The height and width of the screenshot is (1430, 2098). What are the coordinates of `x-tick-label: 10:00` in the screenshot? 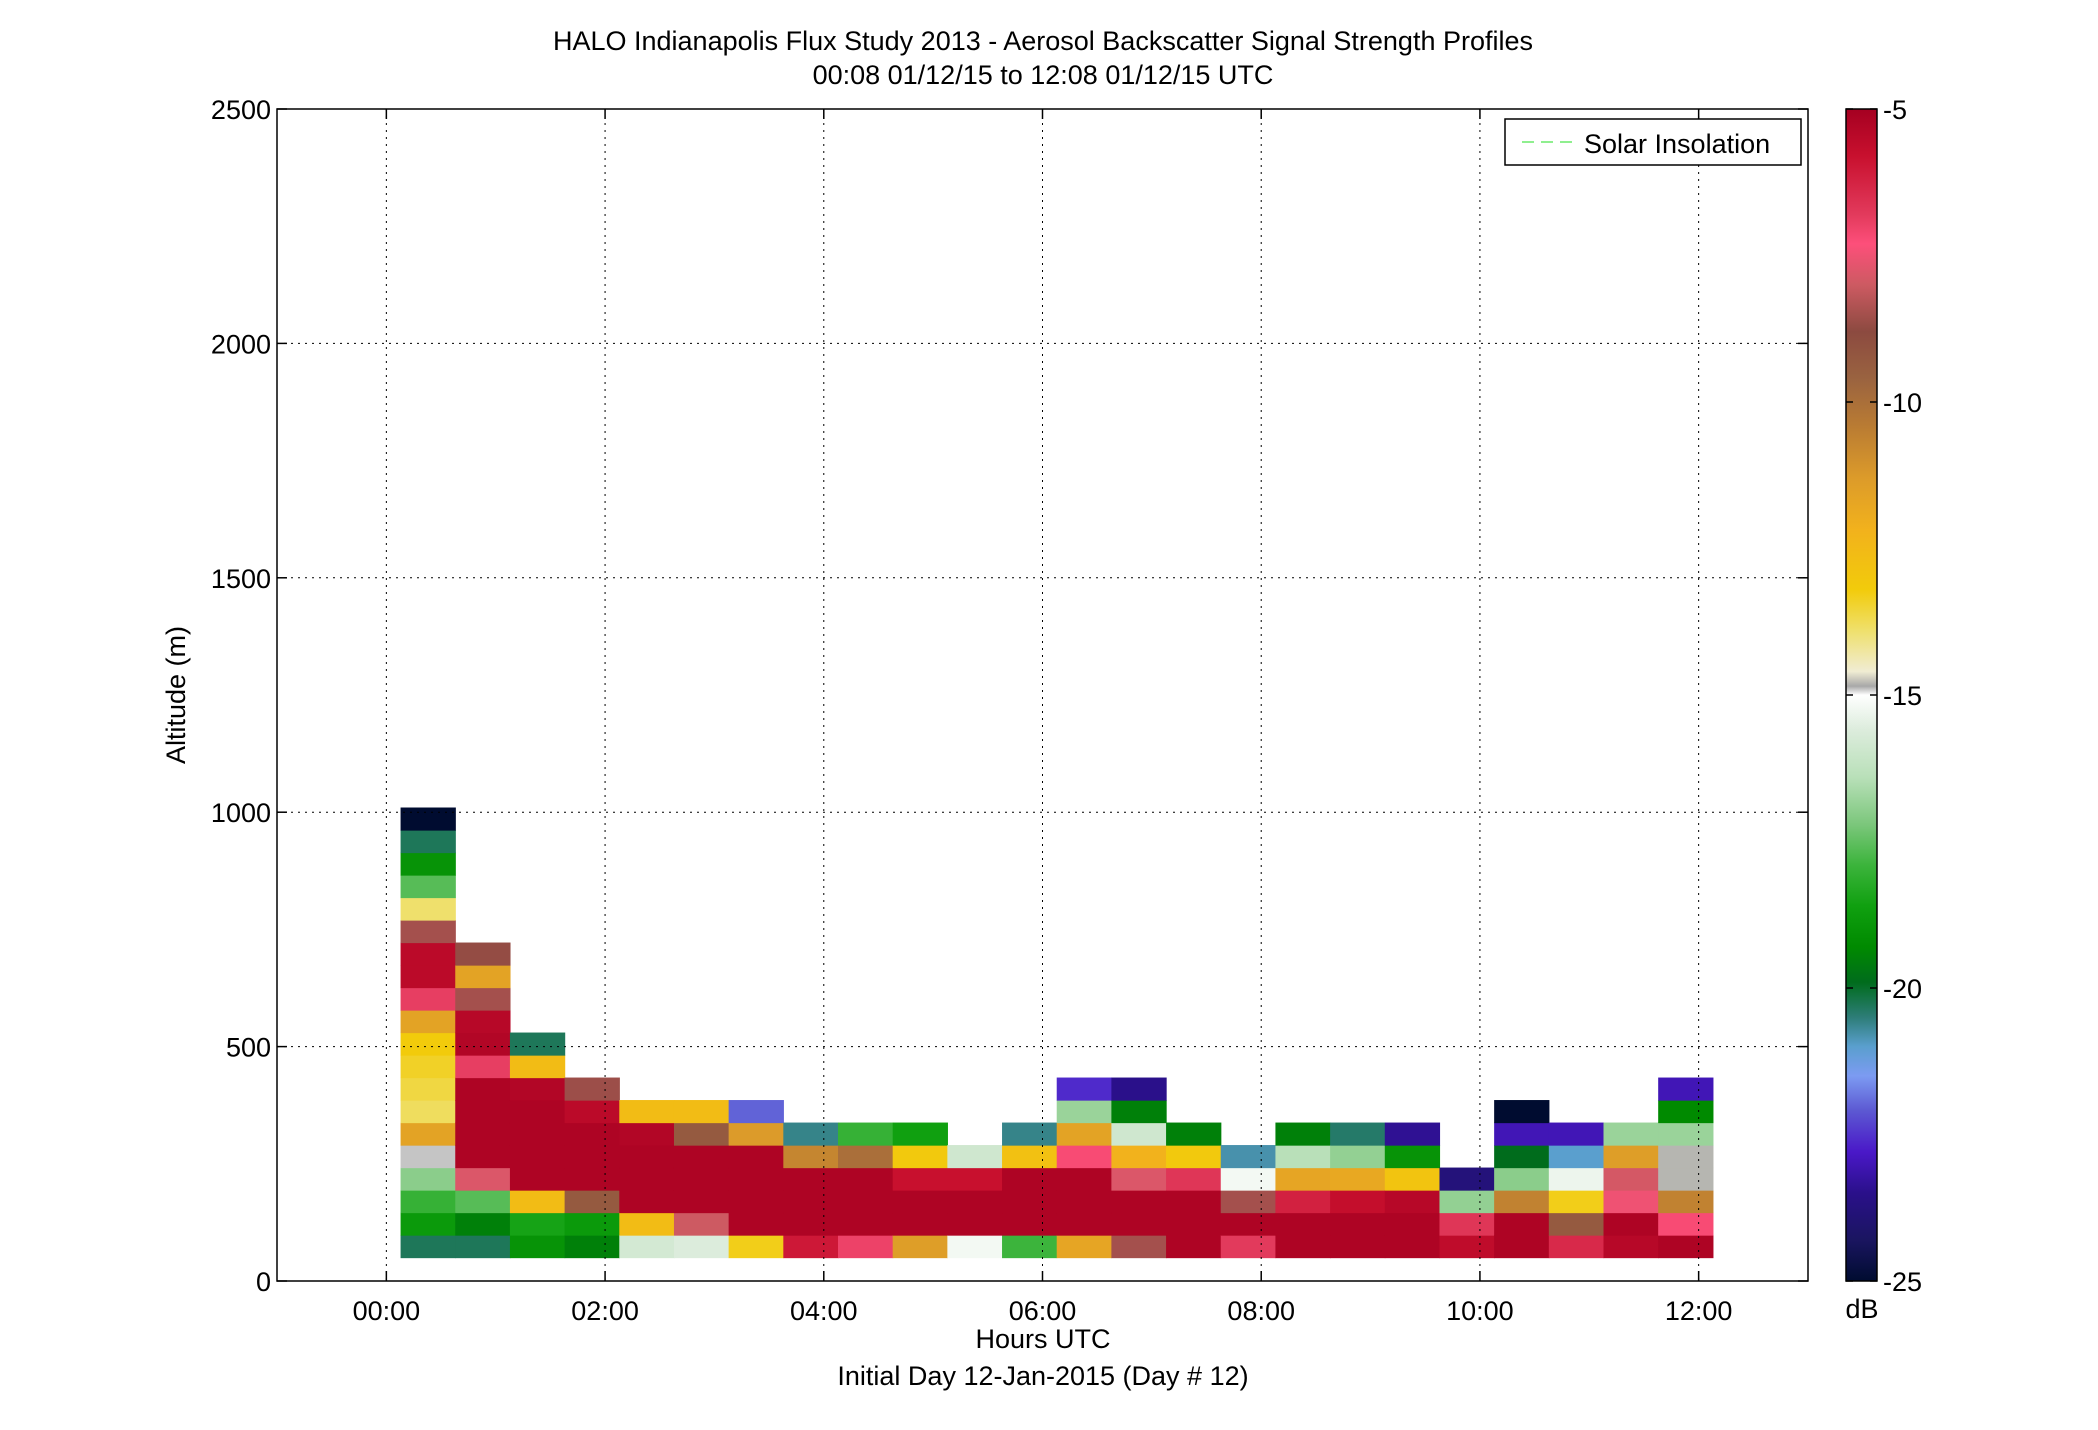 It's located at (1480, 1311).